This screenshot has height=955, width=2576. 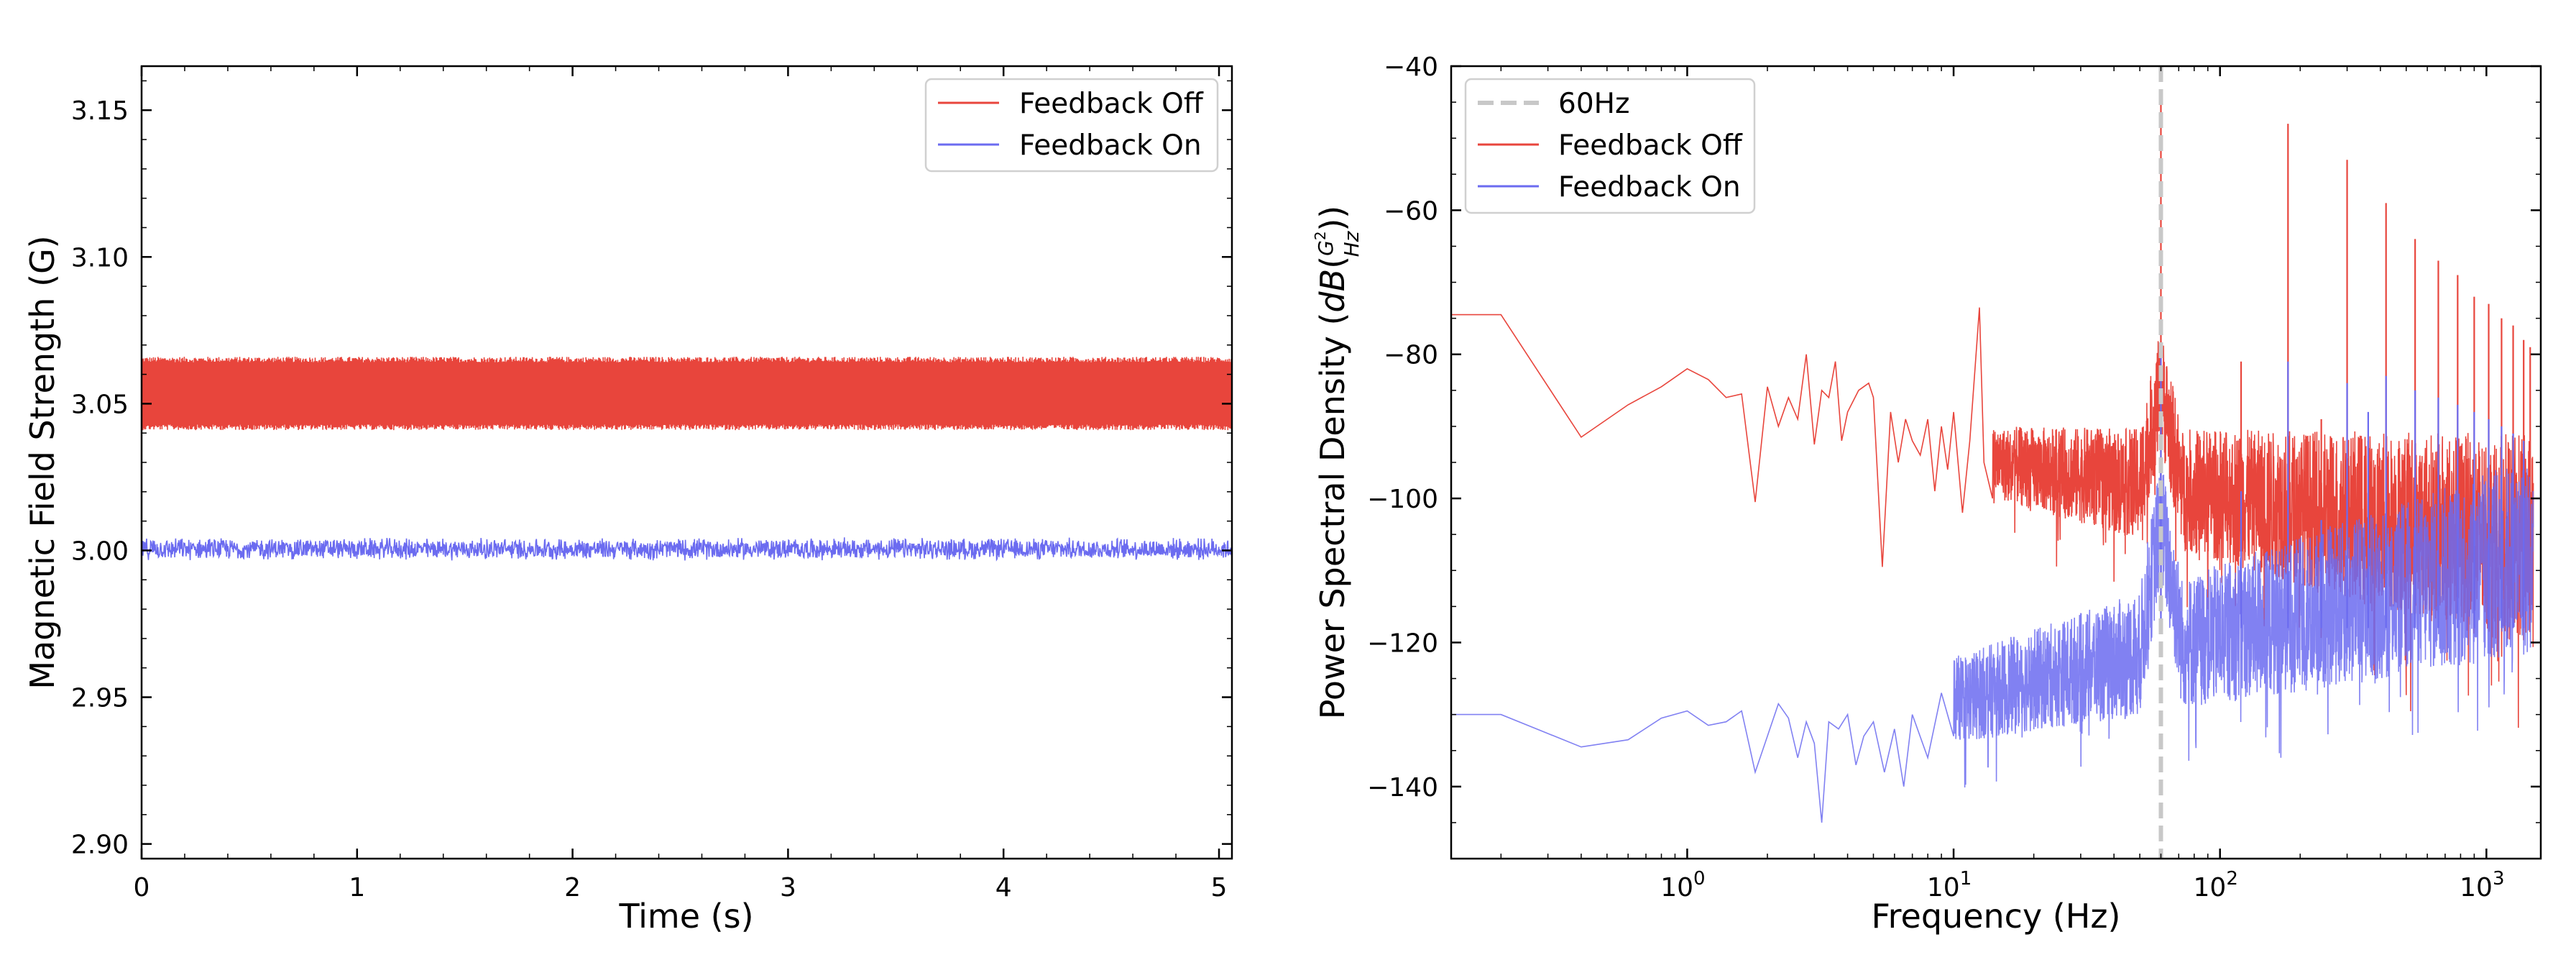 I want to click on right-y-label-open: (, so click(x=1332, y=262).